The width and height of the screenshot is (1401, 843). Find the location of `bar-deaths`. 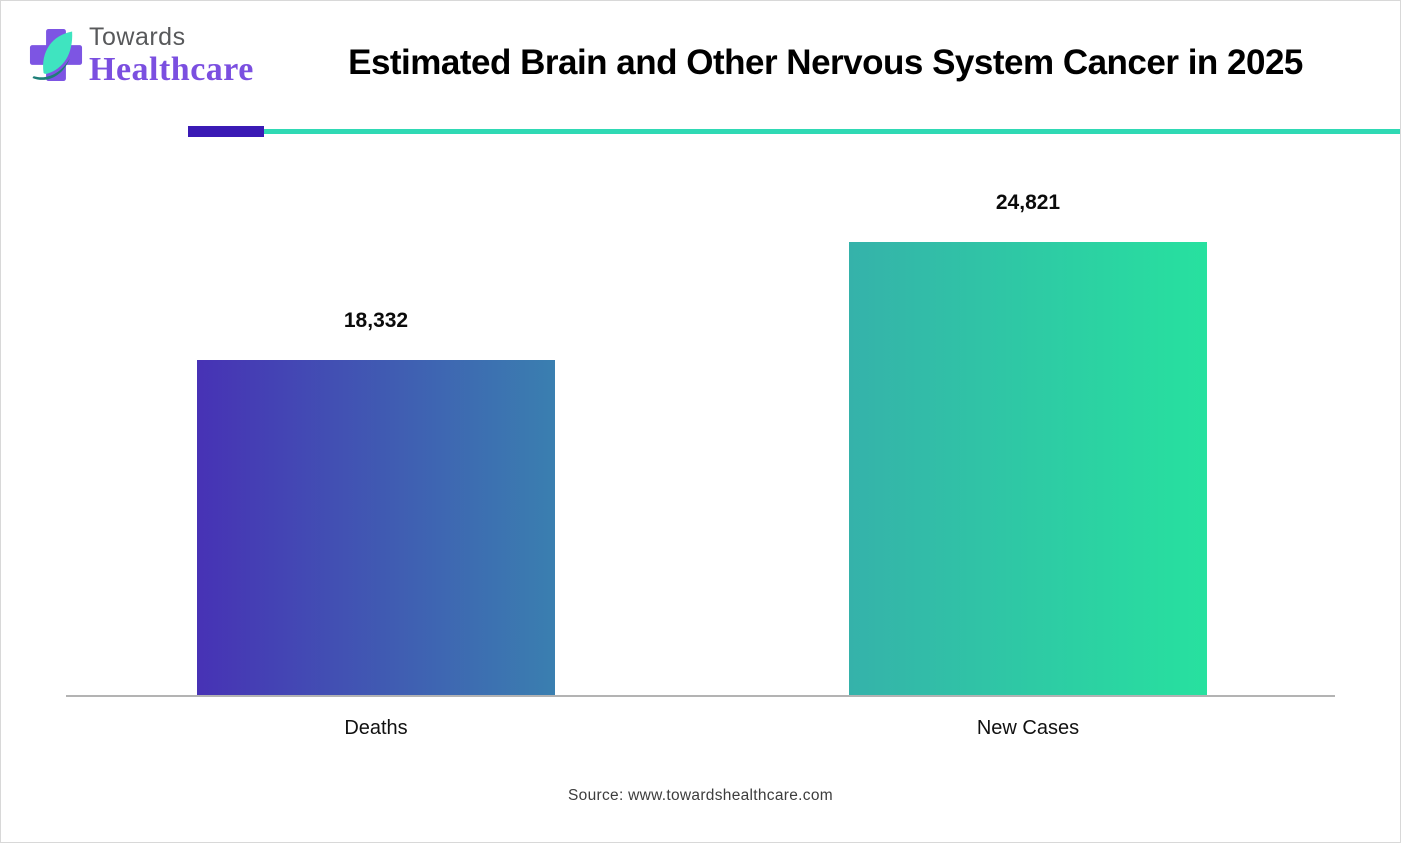

bar-deaths is located at coordinates (376, 527).